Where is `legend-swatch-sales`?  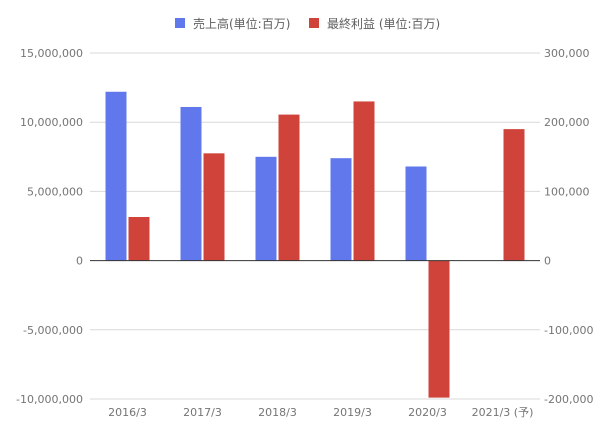
legend-swatch-sales is located at coordinates (180, 23).